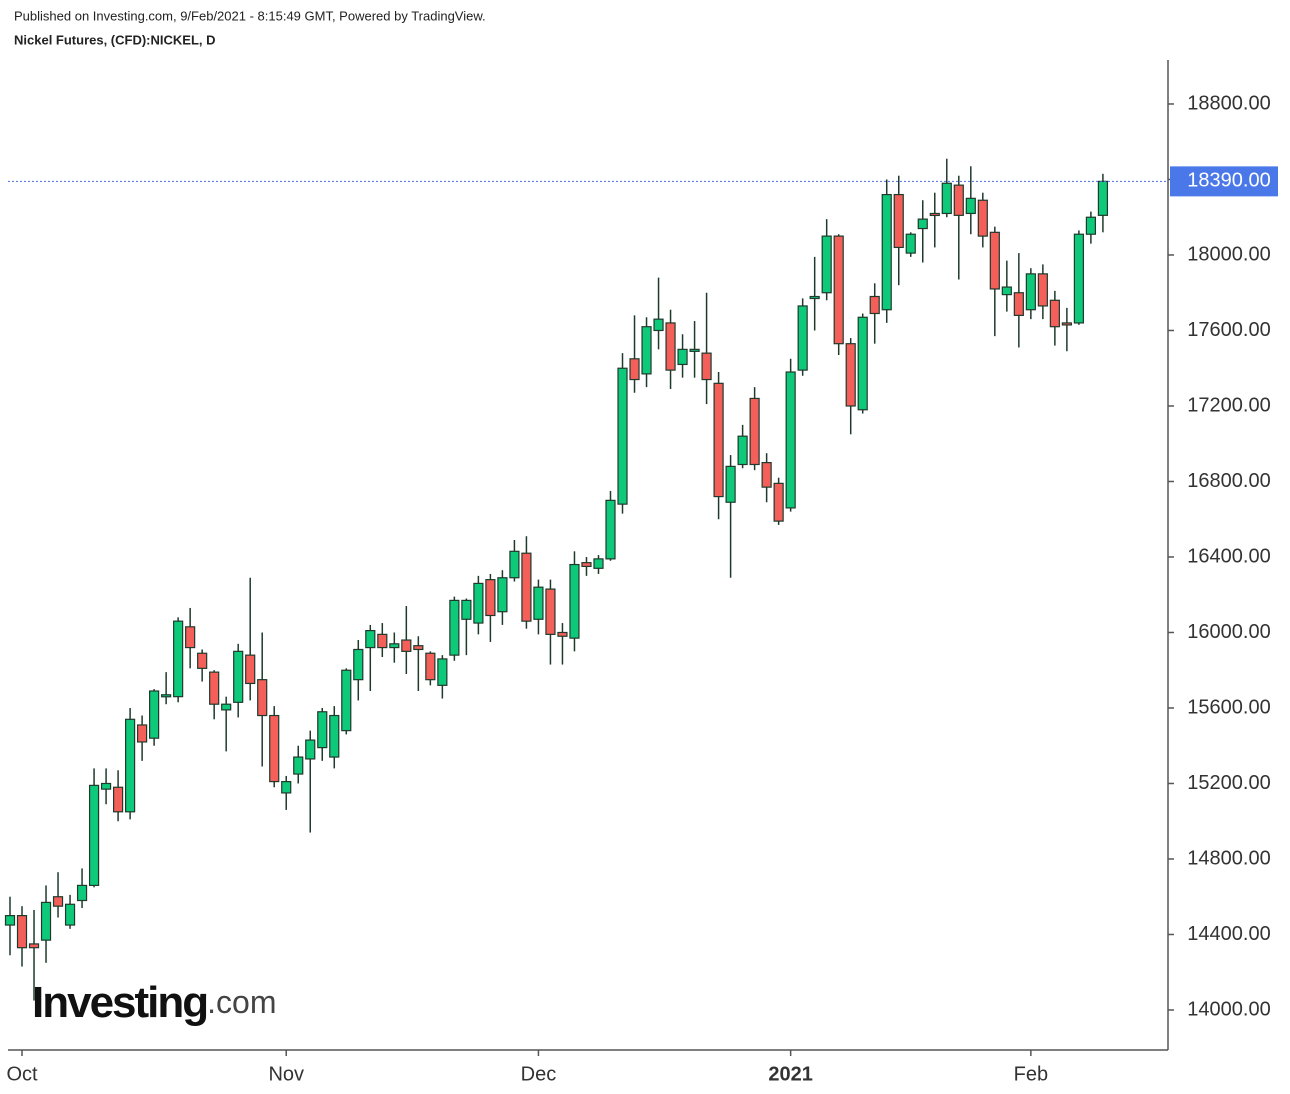 The height and width of the screenshot is (1094, 1290). What do you see at coordinates (1228, 707) in the screenshot?
I see `y-tick-label: 15600.00` at bounding box center [1228, 707].